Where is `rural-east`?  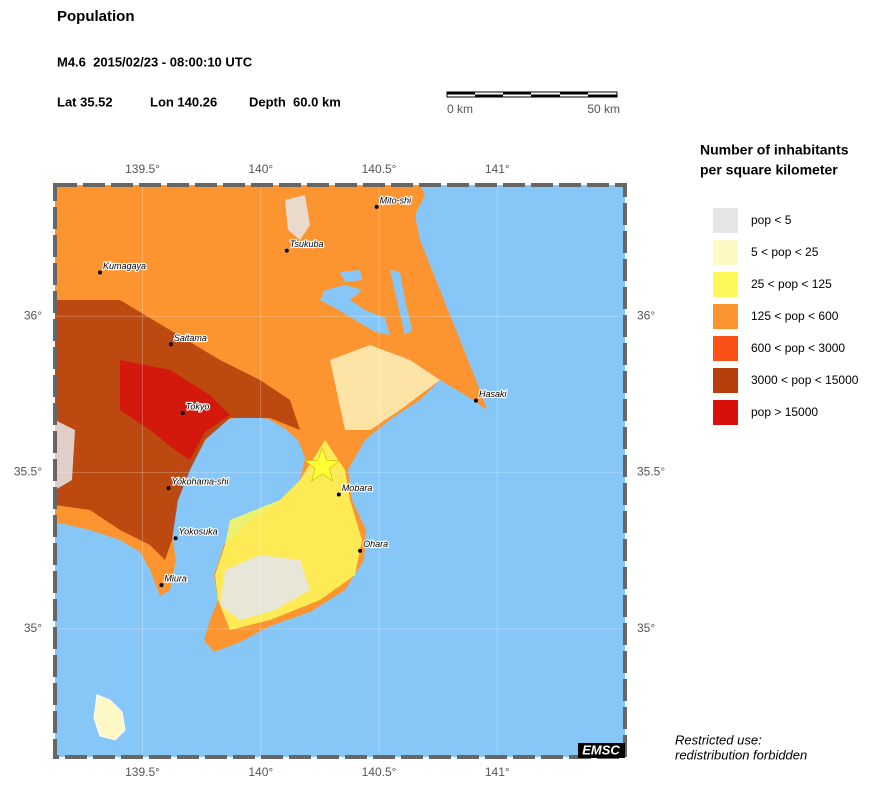 rural-east is located at coordinates (385, 387).